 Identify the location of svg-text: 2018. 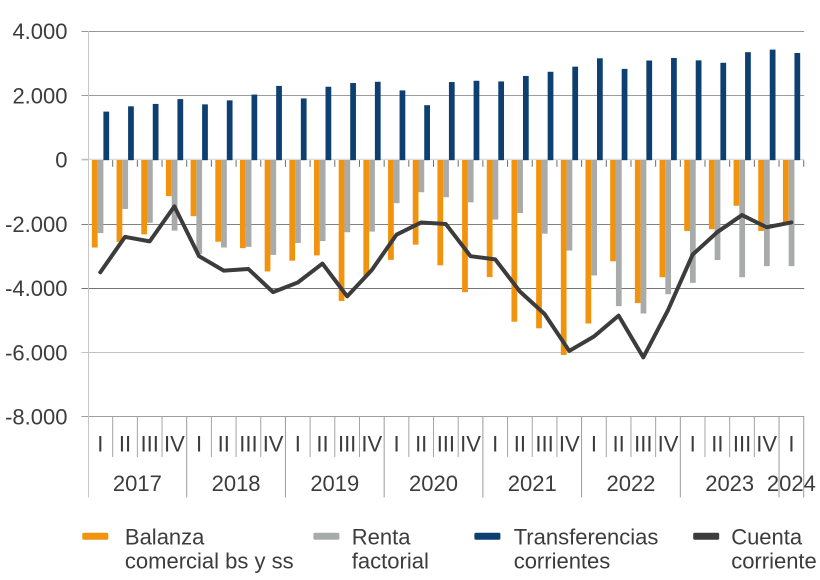
(236, 483).